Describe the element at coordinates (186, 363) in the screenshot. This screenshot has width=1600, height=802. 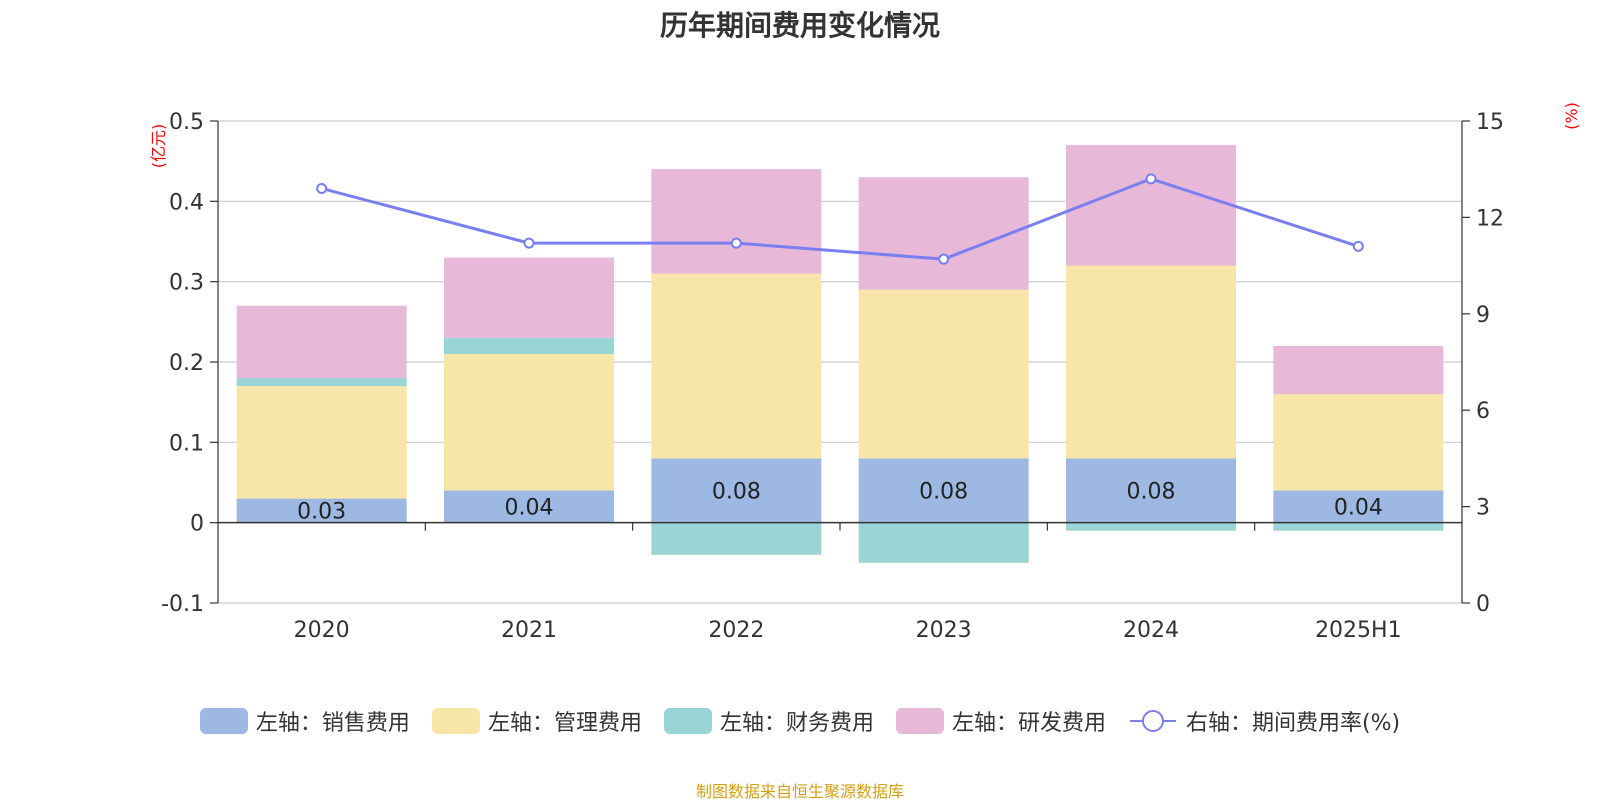
I see `y-left-tick-label: 0.2` at that location.